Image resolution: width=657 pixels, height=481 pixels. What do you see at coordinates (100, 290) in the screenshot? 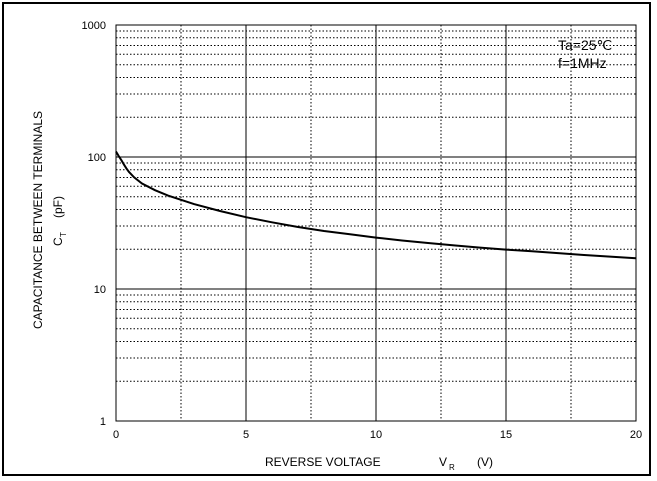
I see `y-tick-label: 10` at bounding box center [100, 290].